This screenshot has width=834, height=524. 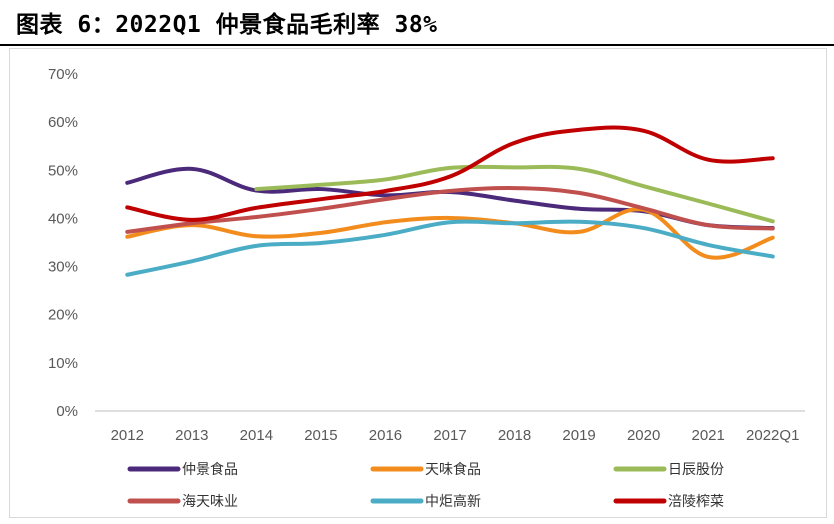 What do you see at coordinates (191, 435) in the screenshot?
I see `x-tick-label: 2013` at bounding box center [191, 435].